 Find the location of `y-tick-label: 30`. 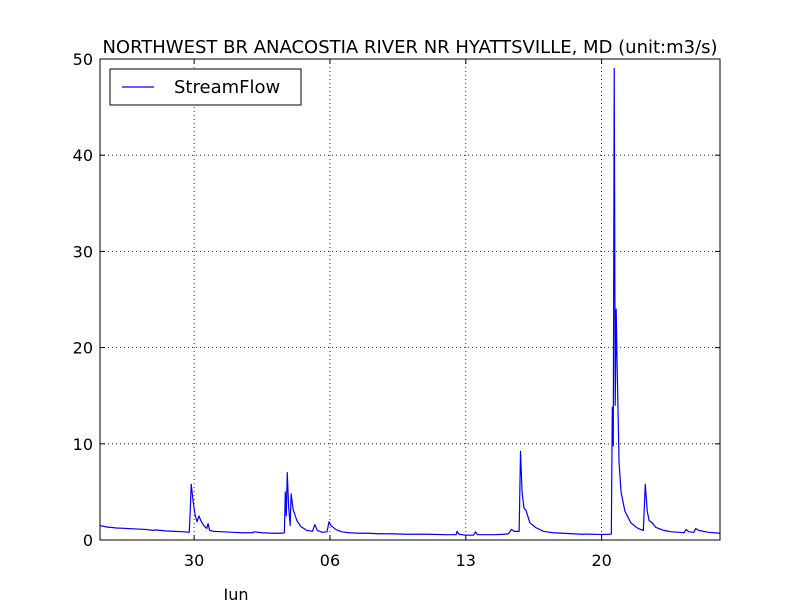

y-tick-label: 30 is located at coordinates (83, 251).